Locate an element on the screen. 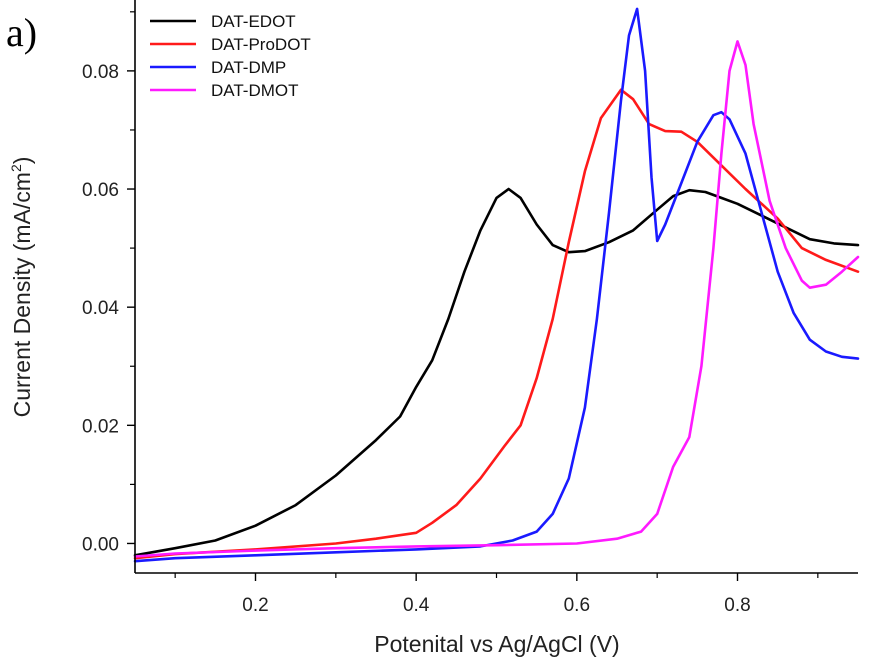 Image resolution: width=876 pixels, height=659 pixels. y-tick-label: 0.04 is located at coordinates (100, 308).